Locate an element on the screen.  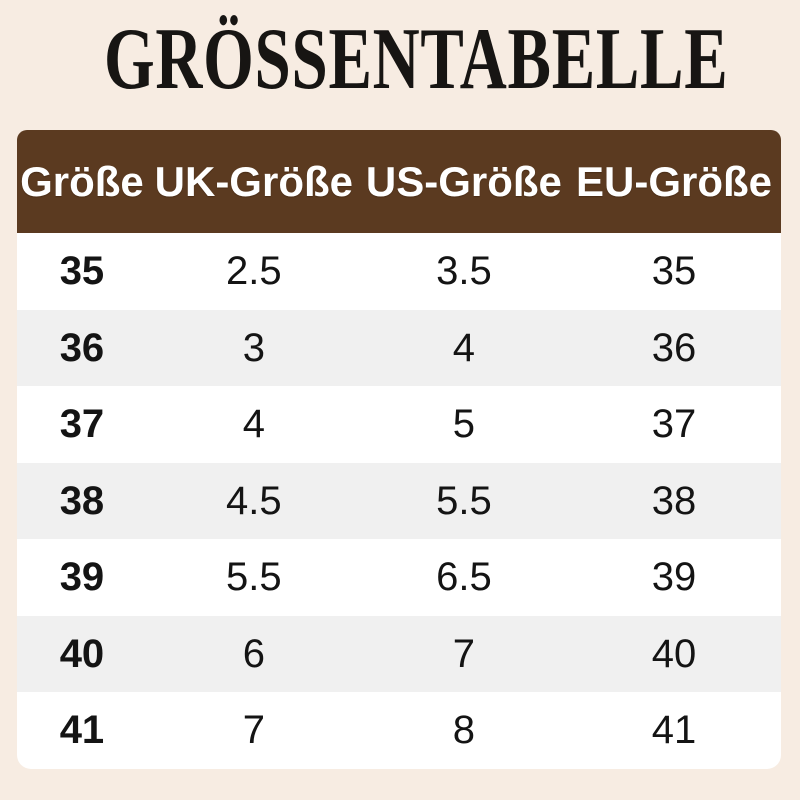
cell-us: 5.5 is located at coordinates (464, 500).